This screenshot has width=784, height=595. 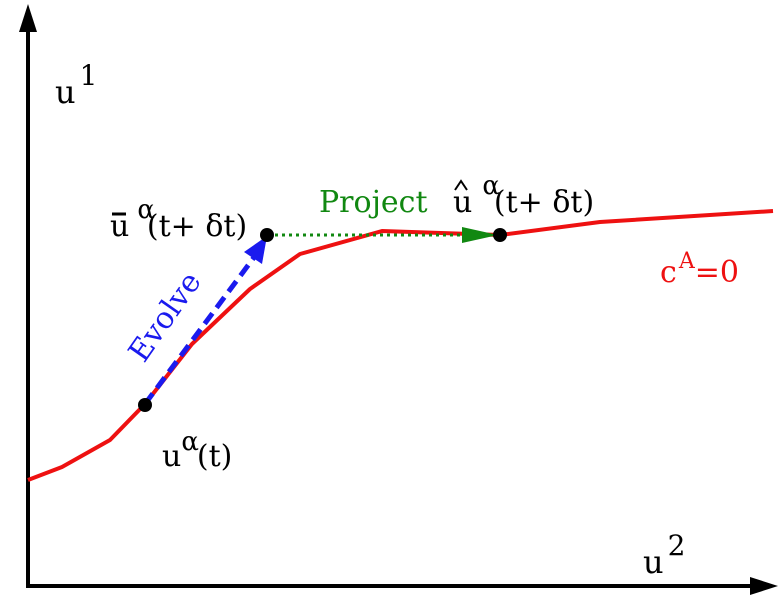 I want to click on y-axis-label-superscript: 1, so click(x=89, y=75).